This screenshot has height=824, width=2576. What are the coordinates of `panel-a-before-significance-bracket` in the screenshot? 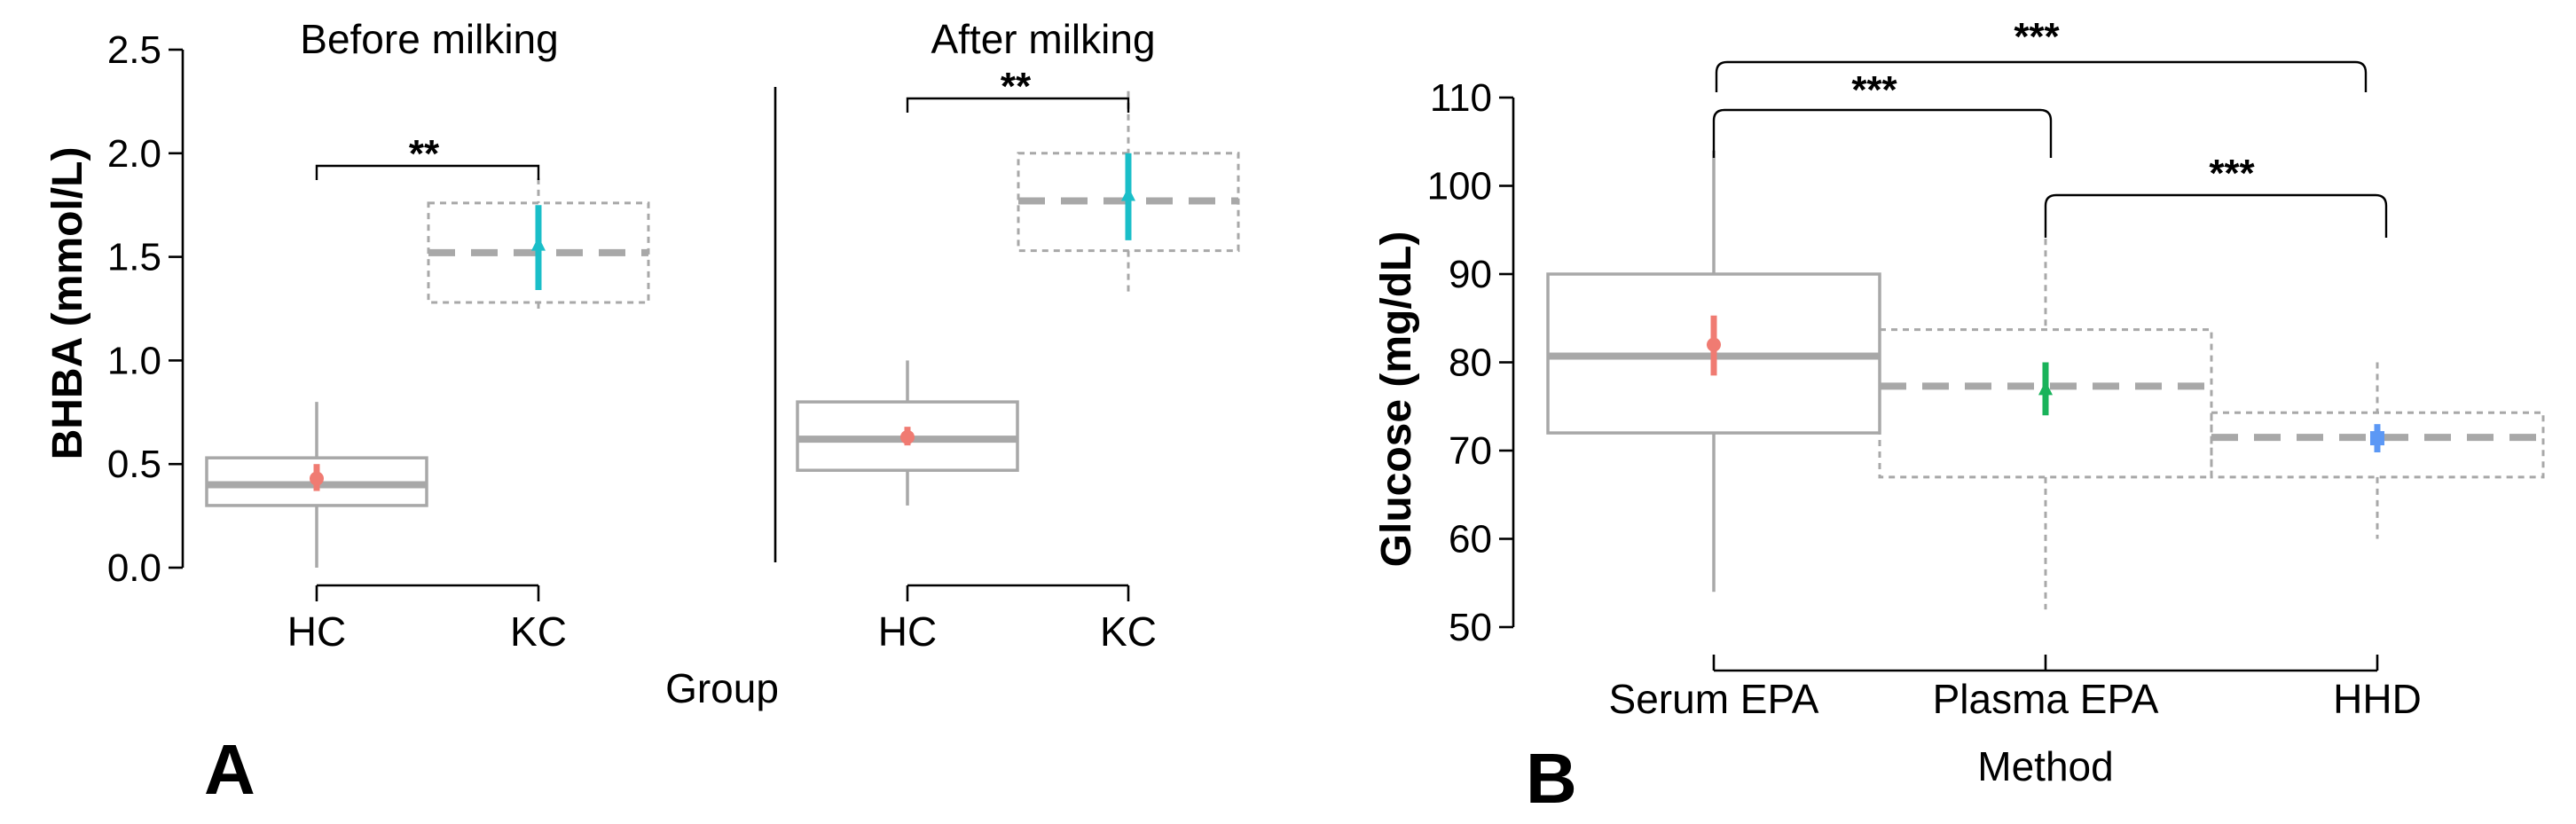 It's located at (427, 172).